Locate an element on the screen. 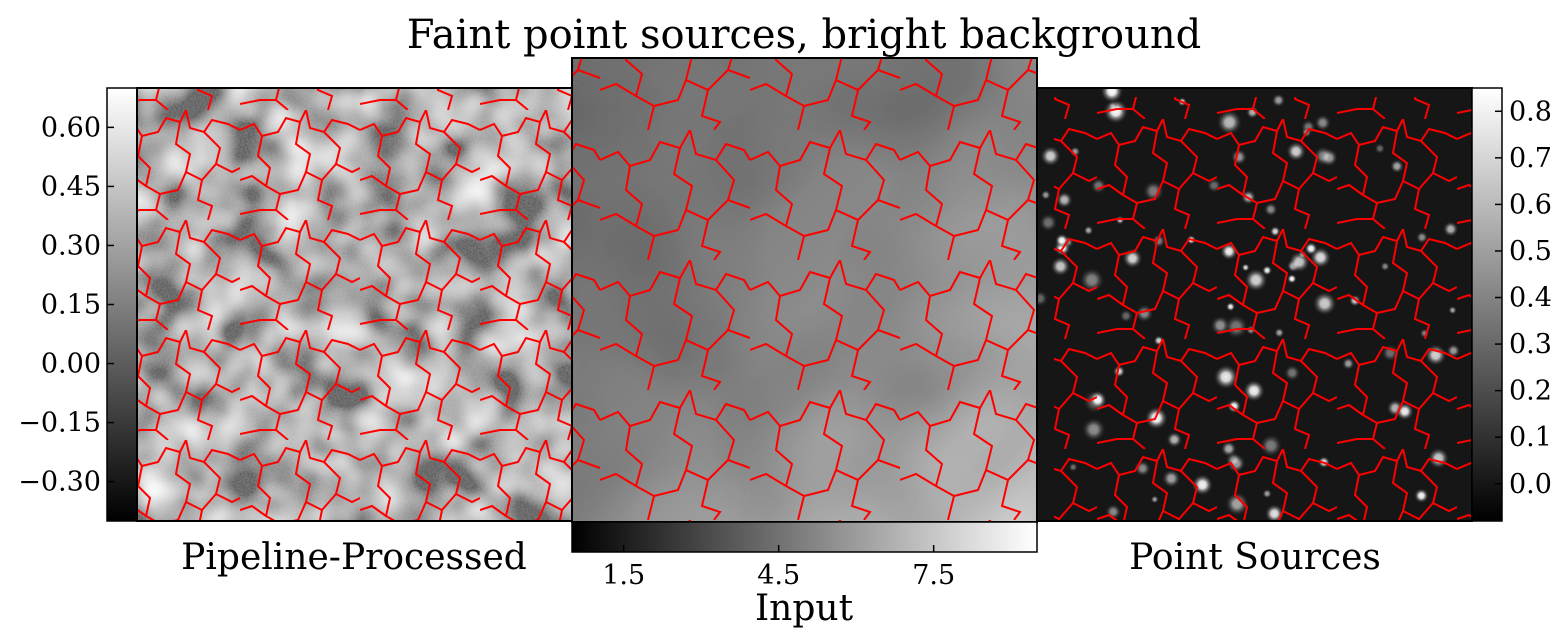 Image resolution: width=1568 pixels, height=644 pixels. panel-label-input: Input is located at coordinates (804, 608).